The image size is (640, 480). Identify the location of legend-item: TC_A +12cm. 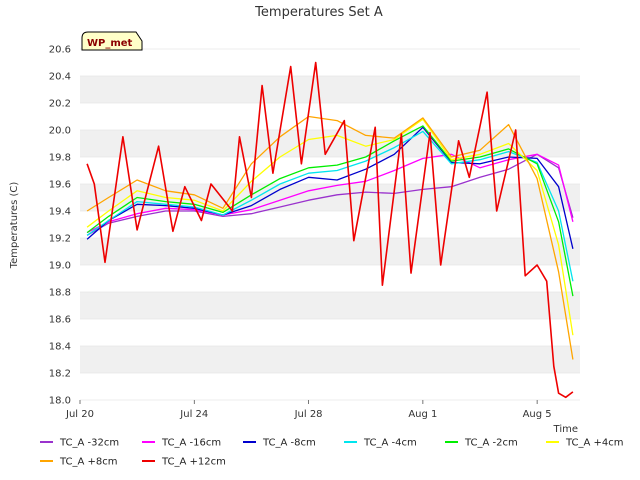
(184, 462).